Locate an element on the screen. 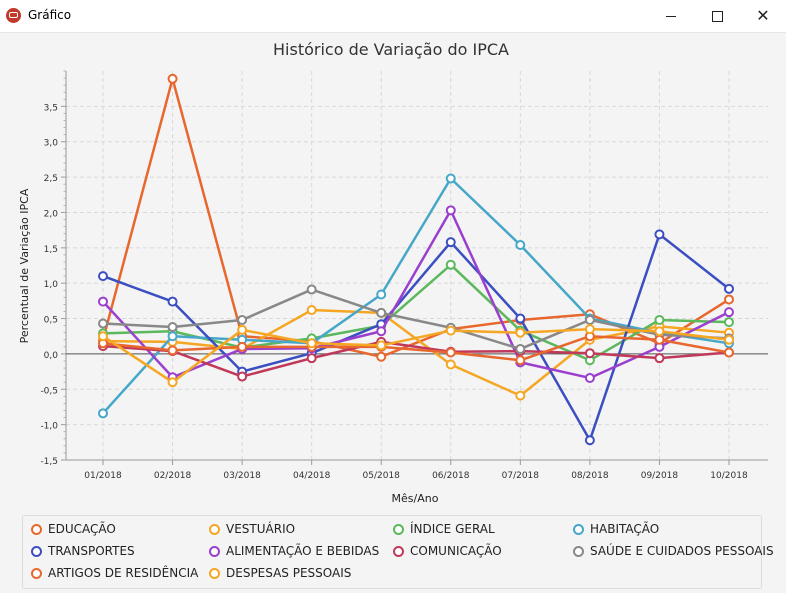  maximize-icon is located at coordinates (717, 16).